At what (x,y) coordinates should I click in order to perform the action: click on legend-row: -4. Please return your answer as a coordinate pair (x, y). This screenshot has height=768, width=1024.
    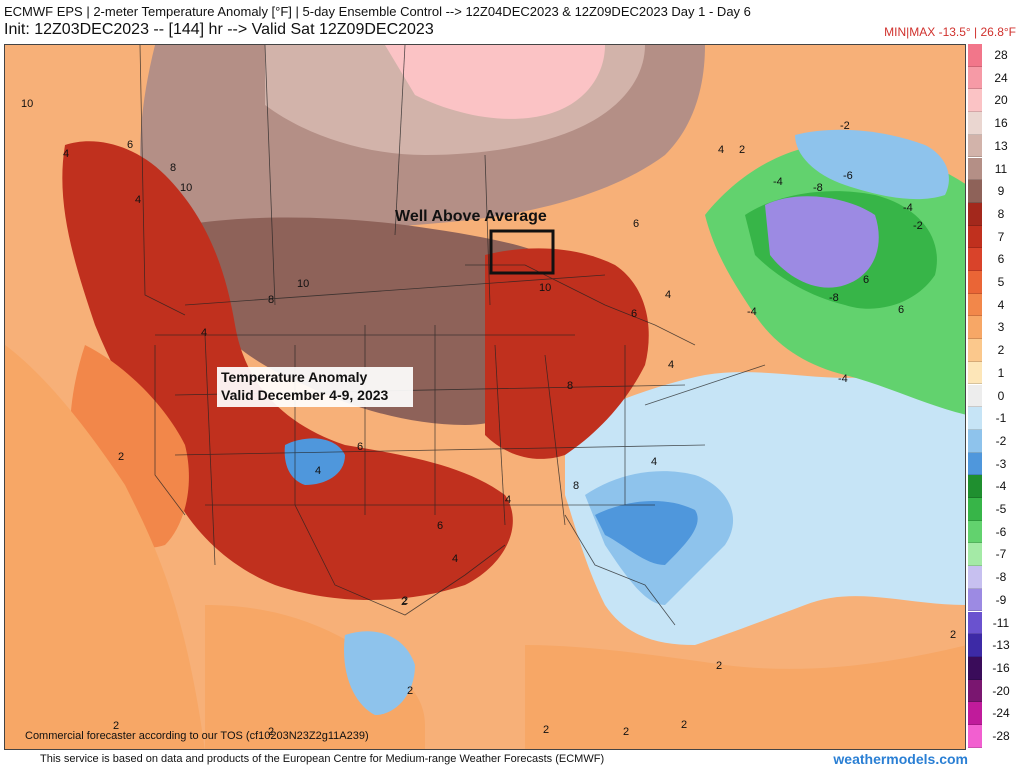
    Looking at the image, I should click on (994, 486).